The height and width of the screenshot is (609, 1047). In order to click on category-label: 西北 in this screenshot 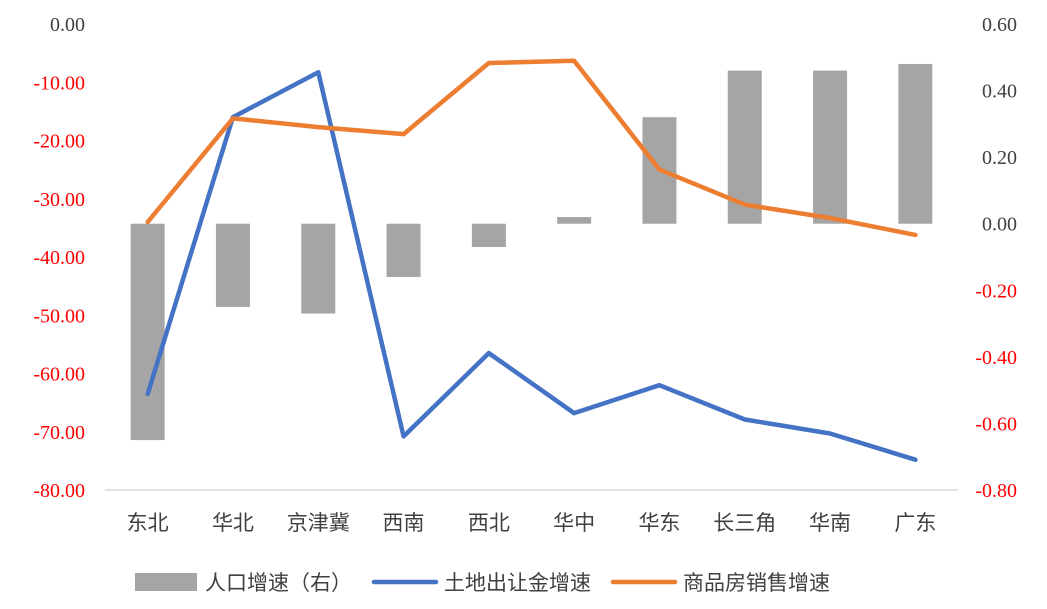, I will do `click(489, 523)`.